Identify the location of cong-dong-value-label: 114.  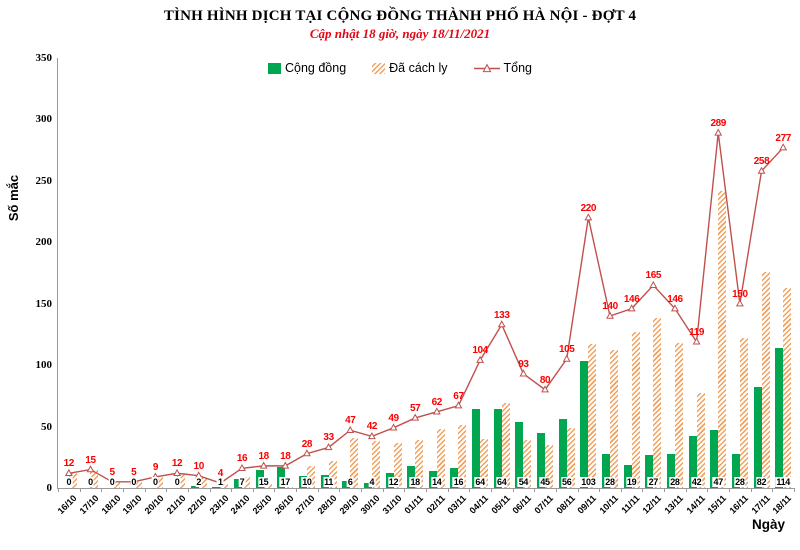
(783, 482).